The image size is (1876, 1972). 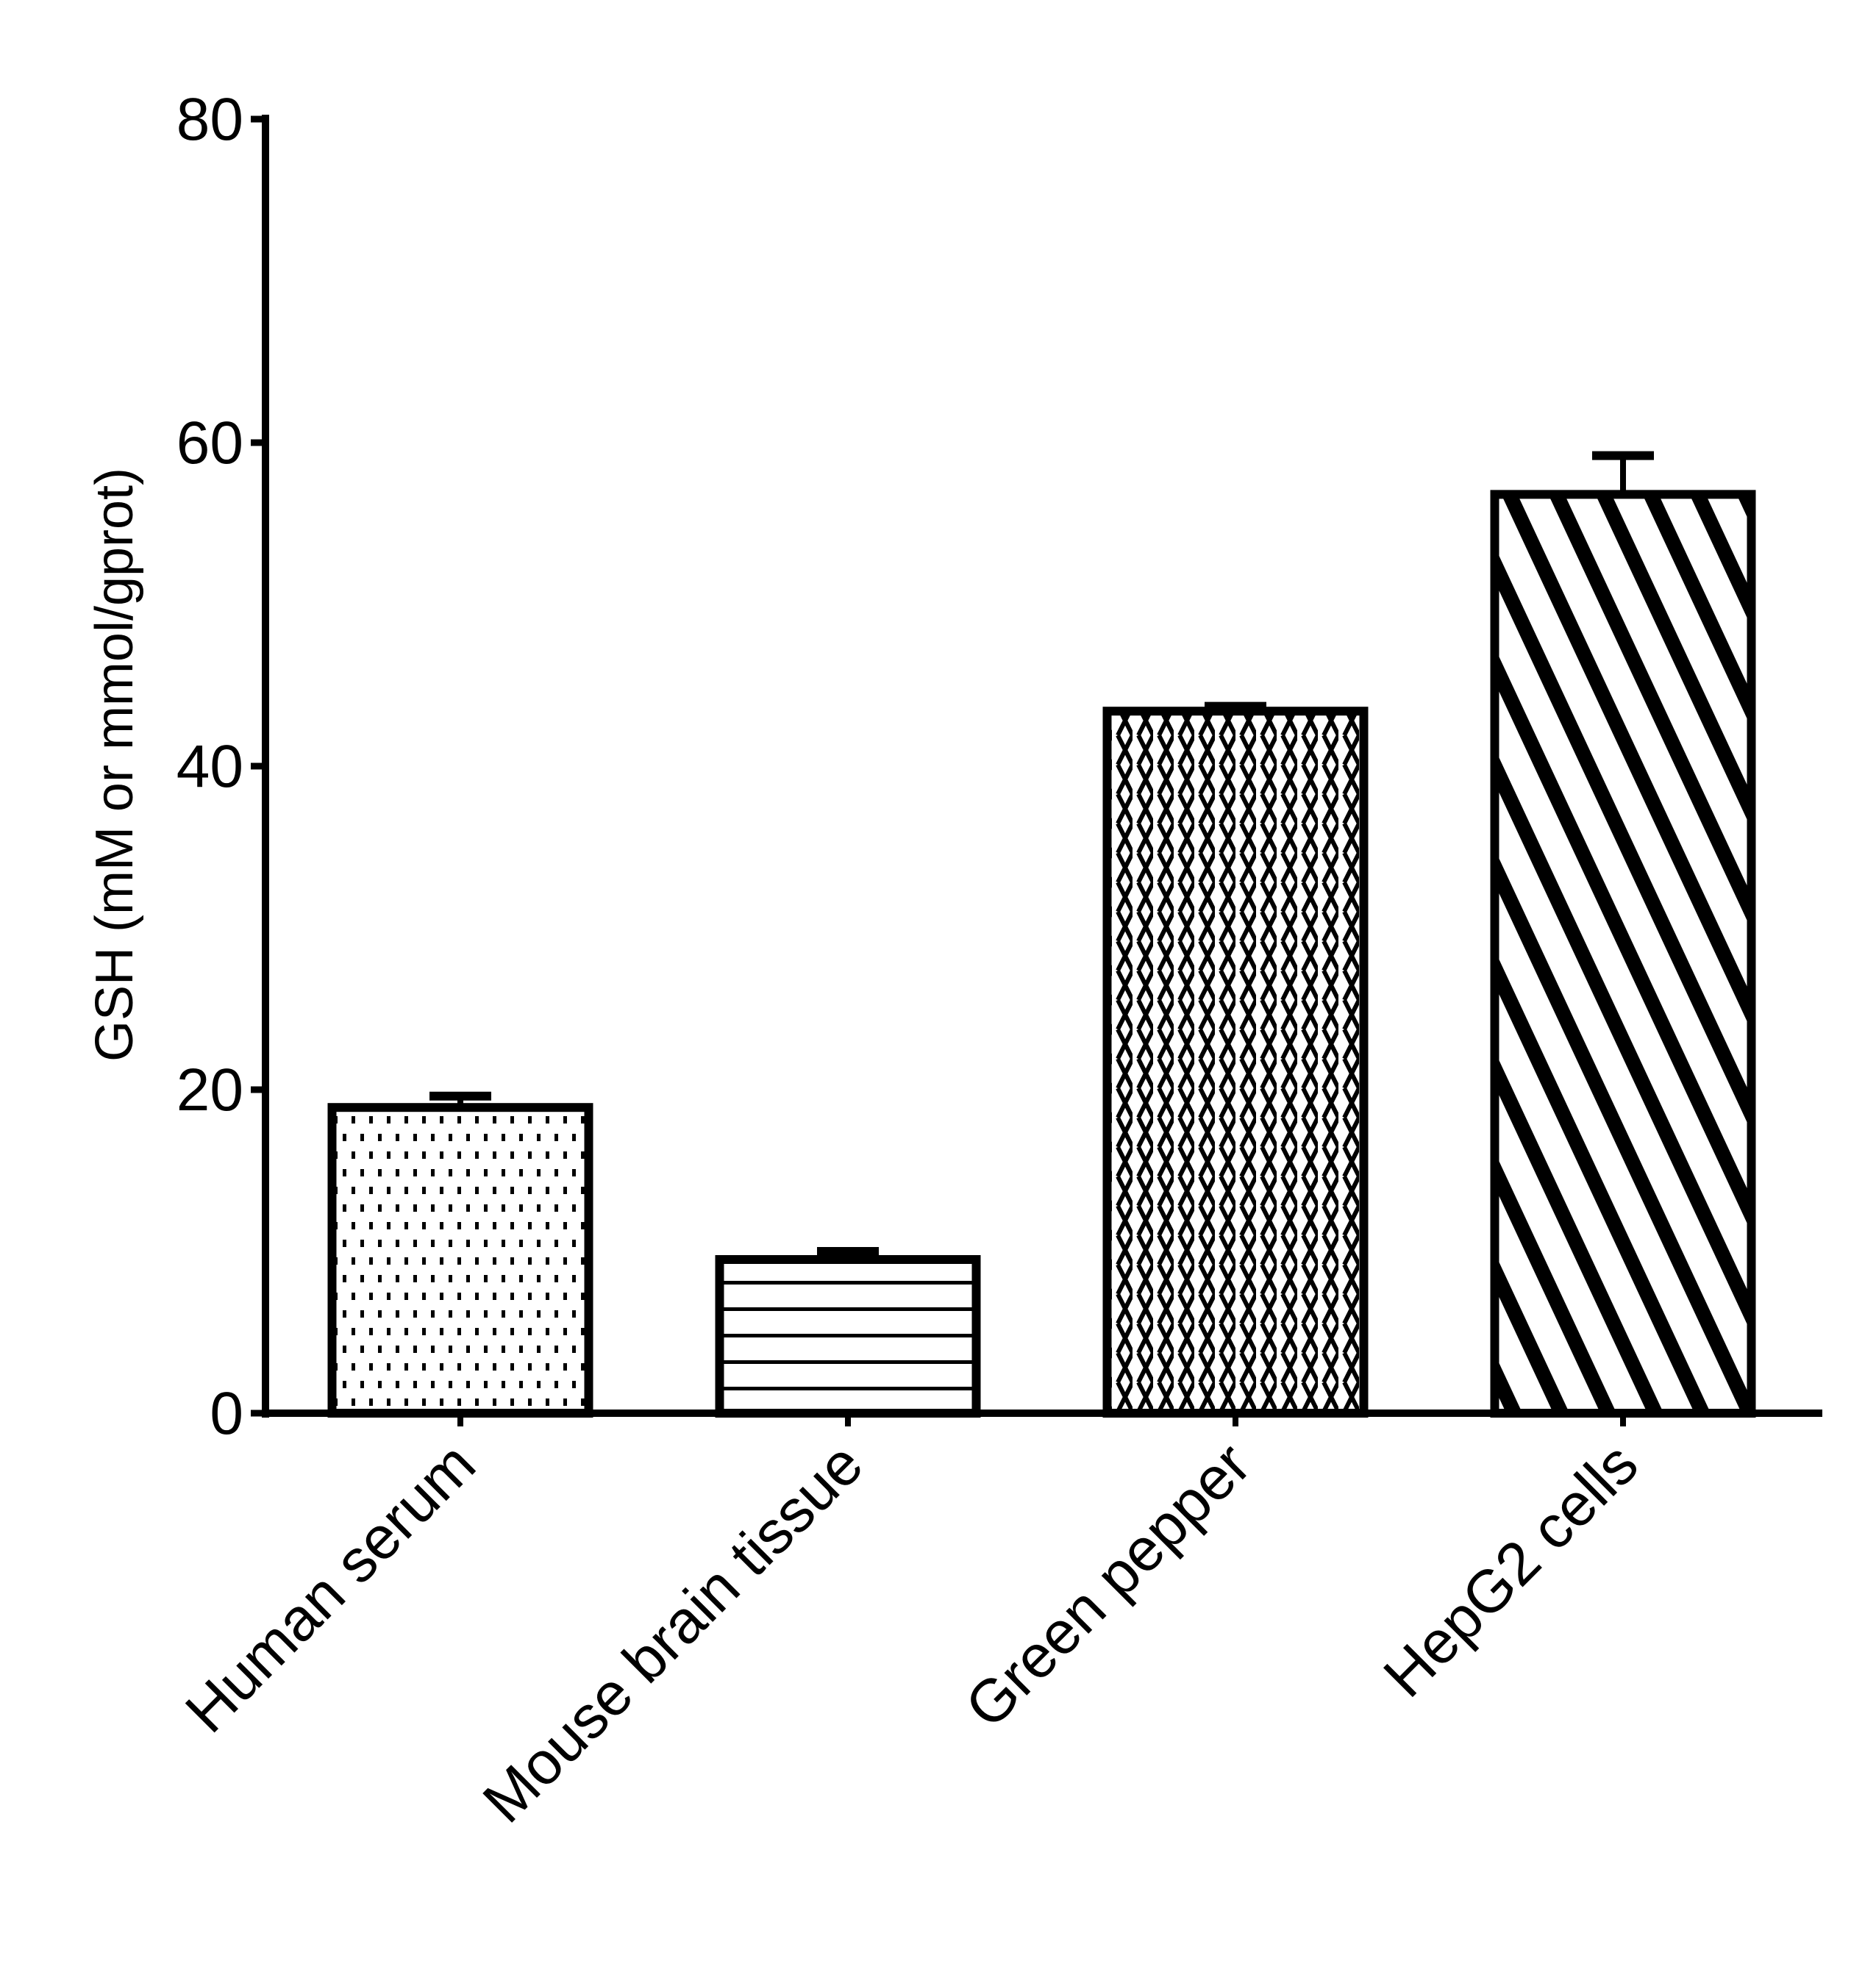 What do you see at coordinates (848, 1337) in the screenshot?
I see `bar-mouse-brain-tissue` at bounding box center [848, 1337].